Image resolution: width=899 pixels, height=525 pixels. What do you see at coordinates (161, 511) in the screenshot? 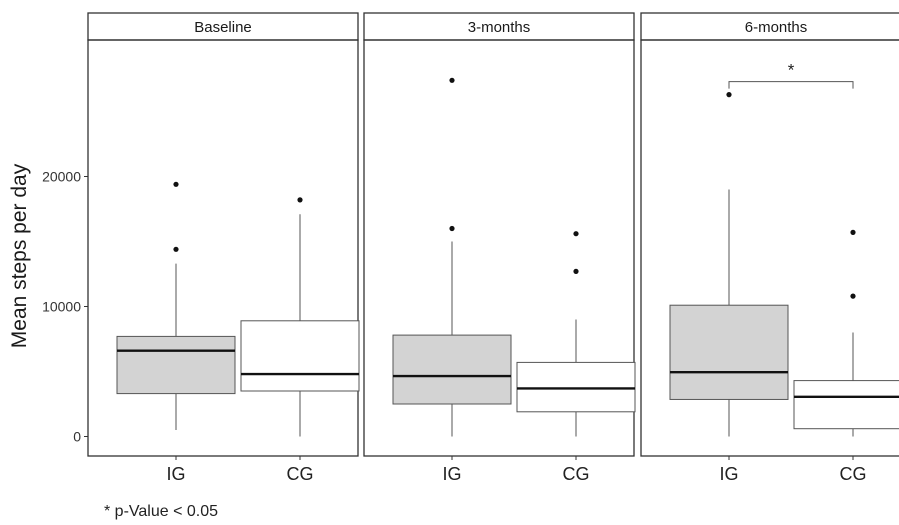
I see `significance-footnote: * p-Value < 0.05` at bounding box center [161, 511].